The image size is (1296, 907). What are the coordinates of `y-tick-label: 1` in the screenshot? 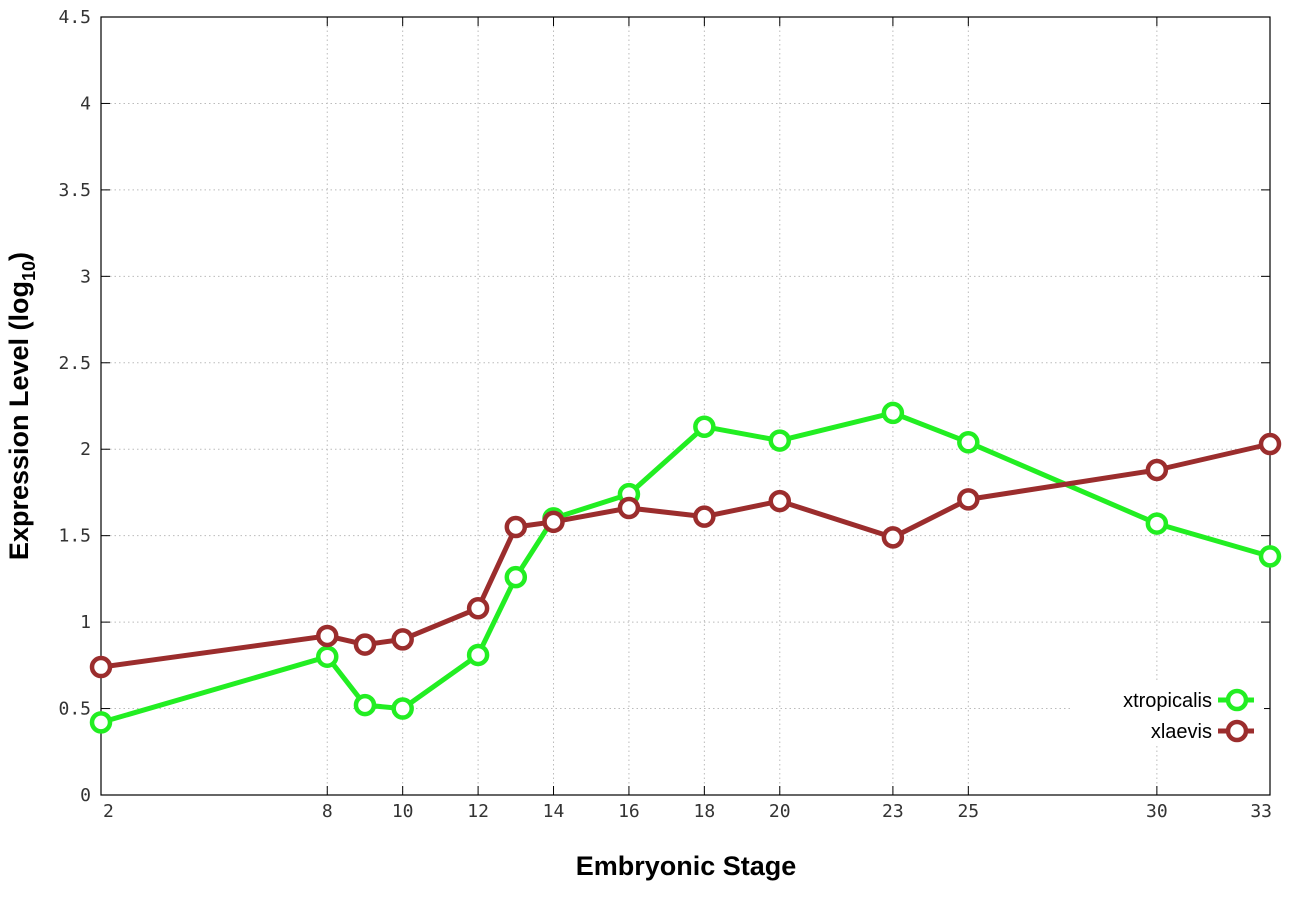 It's located at (85, 622).